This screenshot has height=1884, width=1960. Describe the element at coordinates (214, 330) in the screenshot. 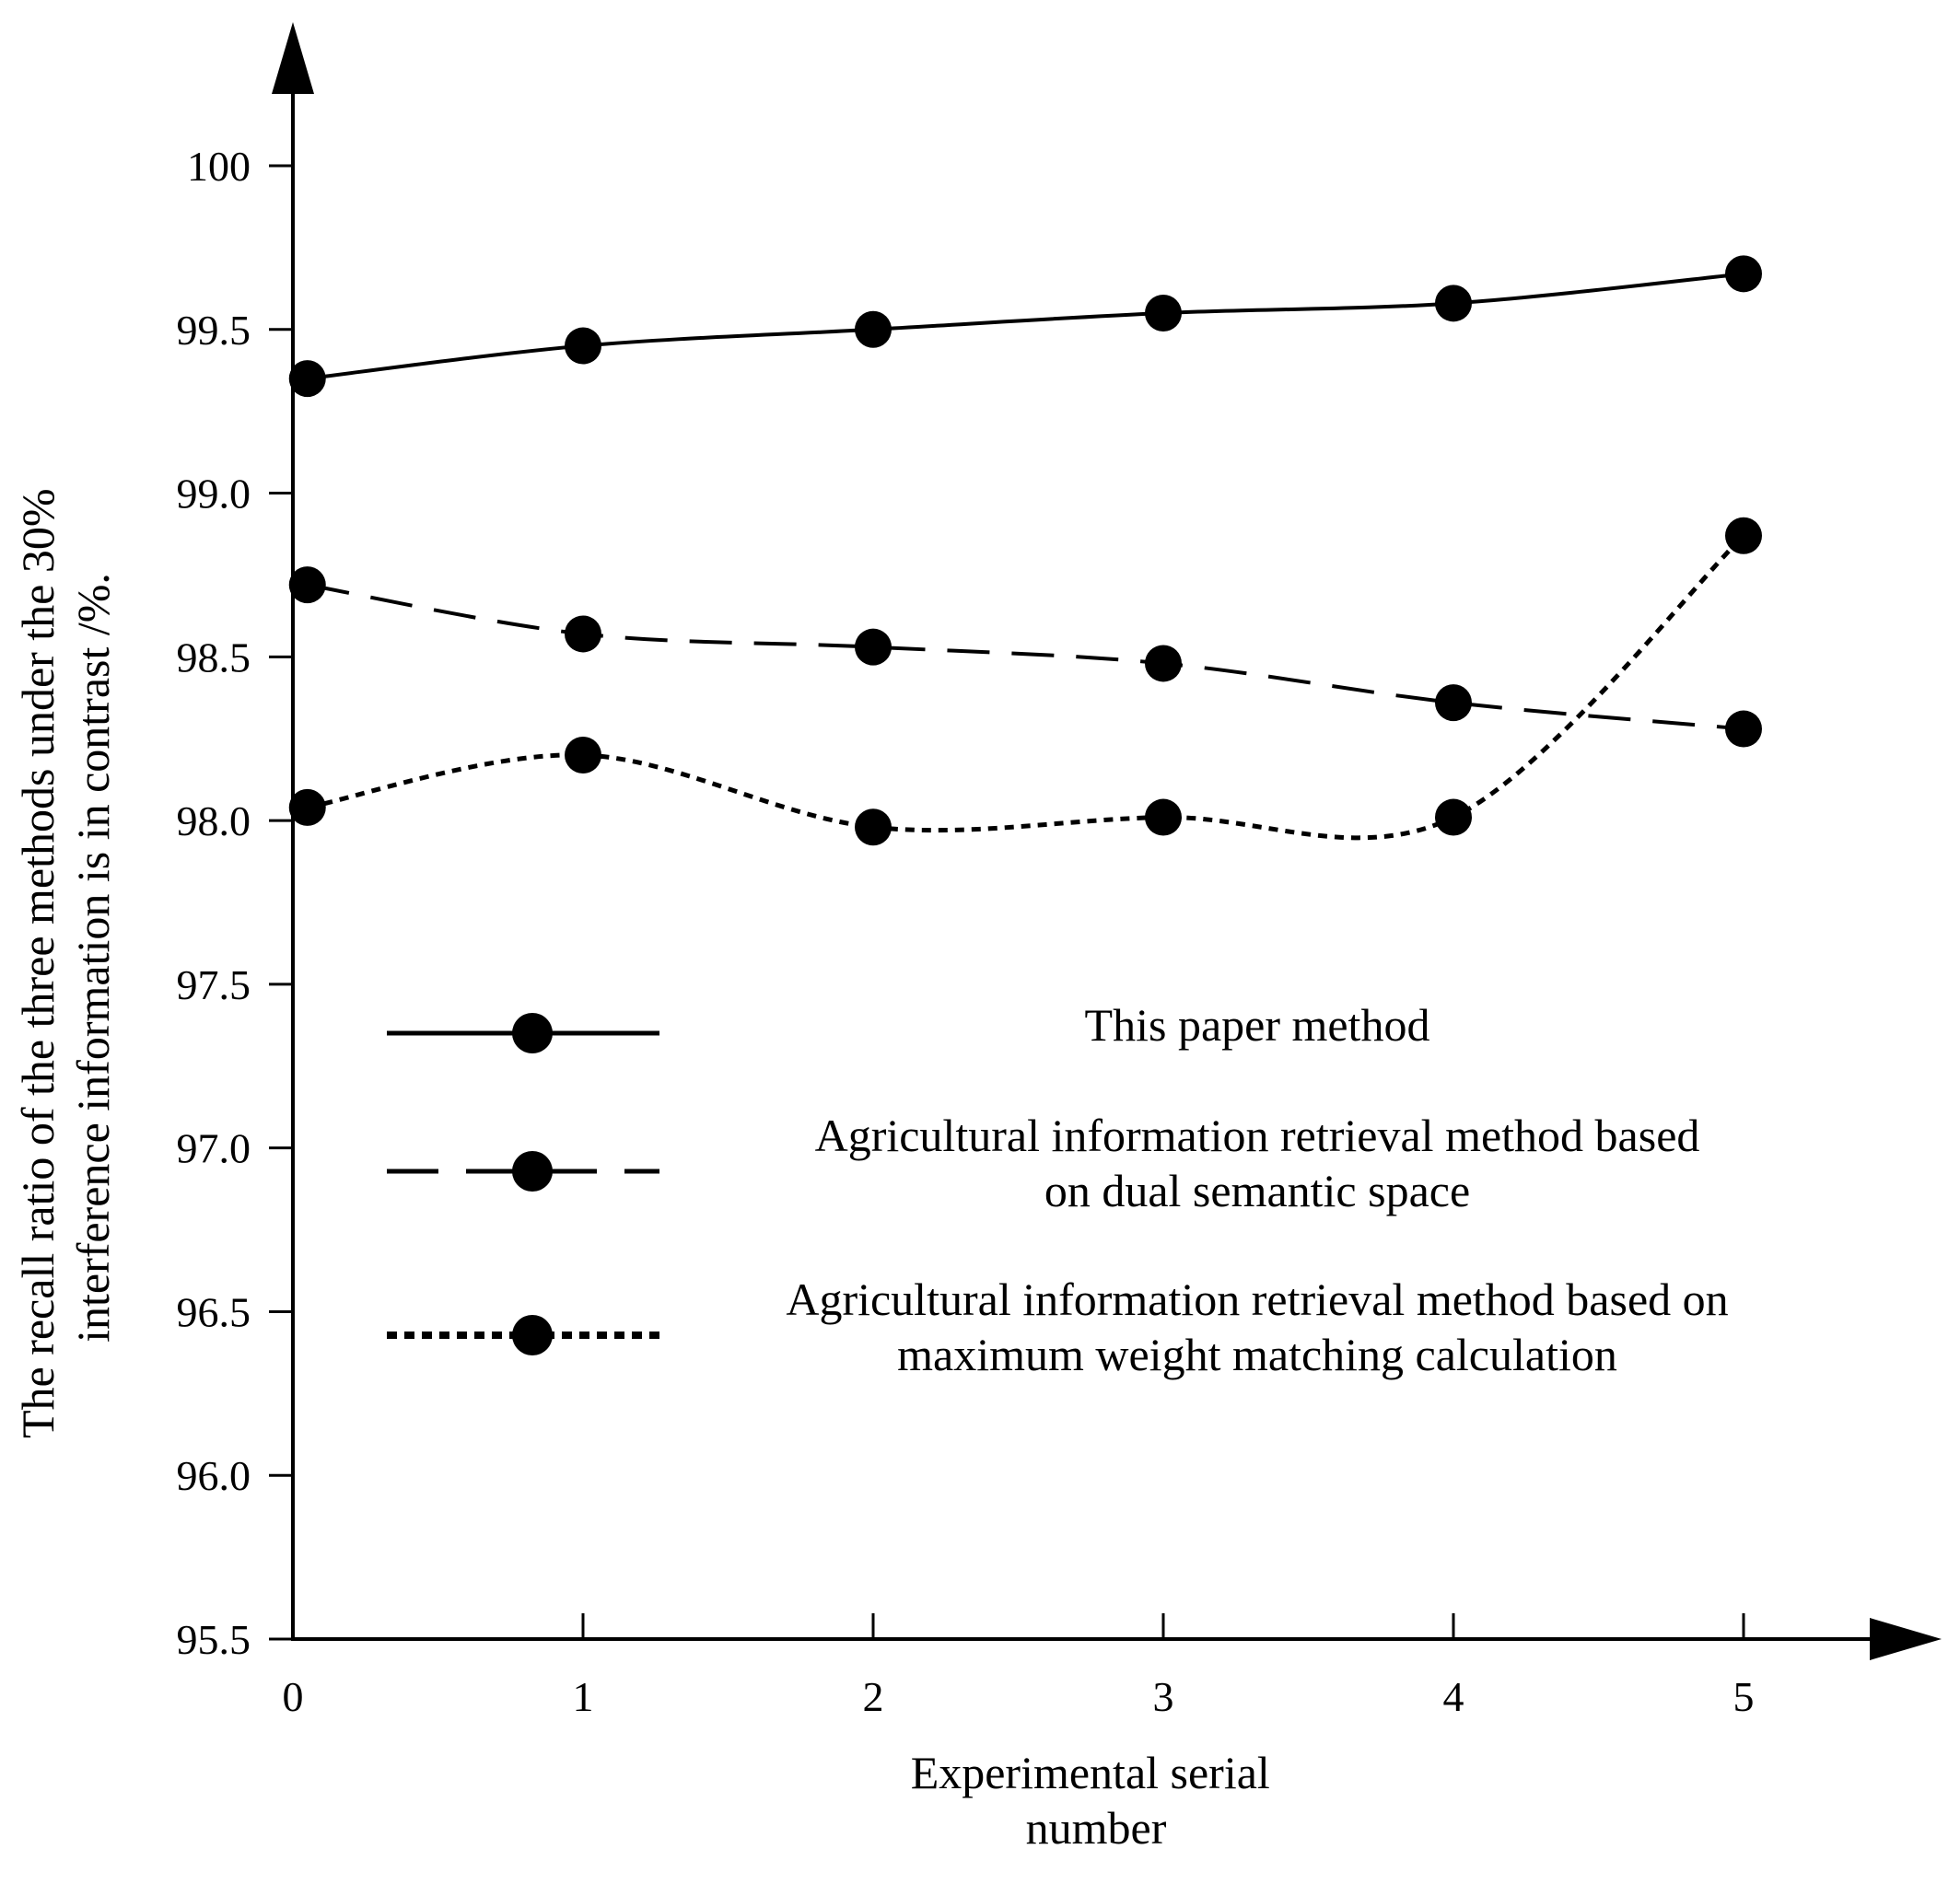

I see `y-tick-label: 99.5` at that location.